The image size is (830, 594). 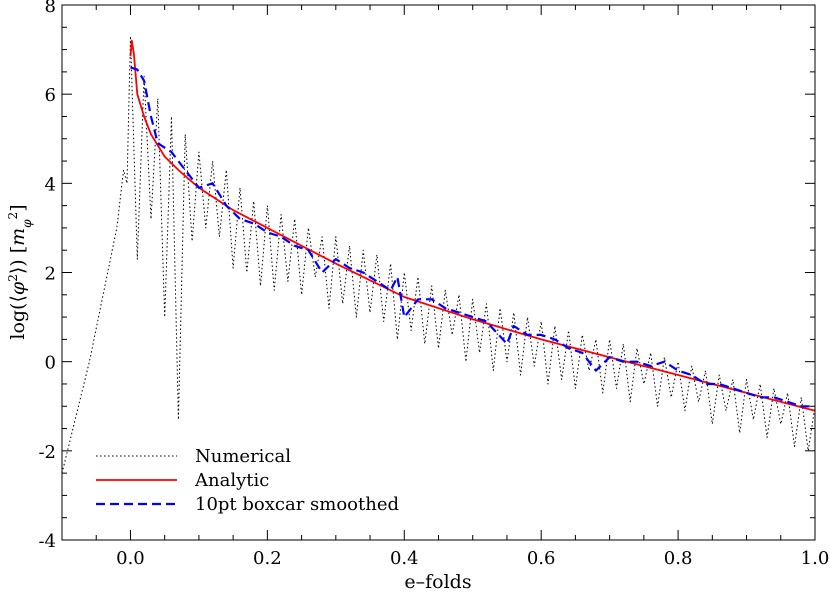 I want to click on y-tick-label: 6, so click(x=50, y=95).